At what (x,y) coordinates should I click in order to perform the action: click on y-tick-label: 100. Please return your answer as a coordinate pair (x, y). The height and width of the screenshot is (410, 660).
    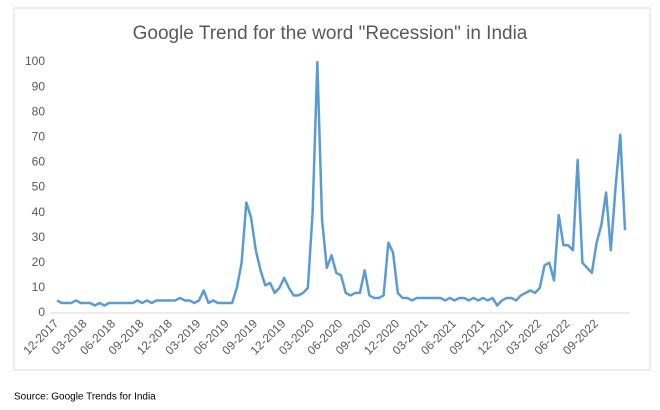
    Looking at the image, I should click on (35, 61).